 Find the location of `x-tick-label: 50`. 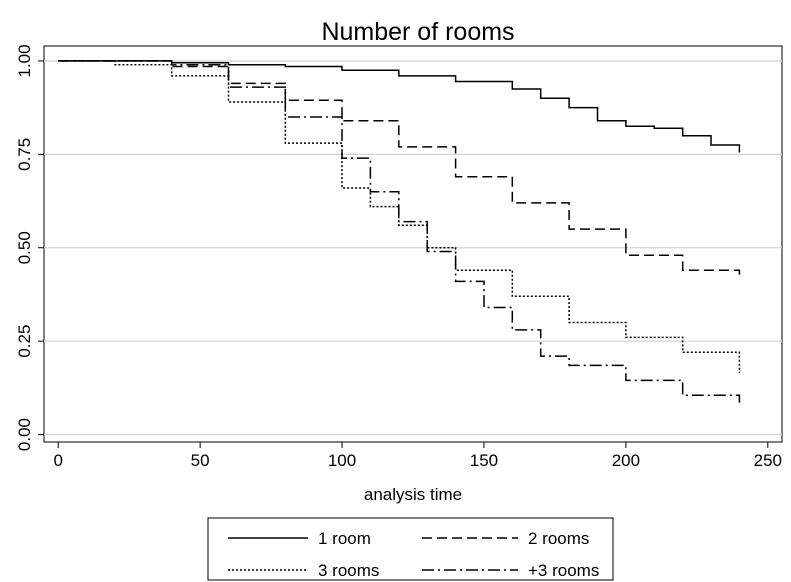

x-tick-label: 50 is located at coordinates (200, 460).